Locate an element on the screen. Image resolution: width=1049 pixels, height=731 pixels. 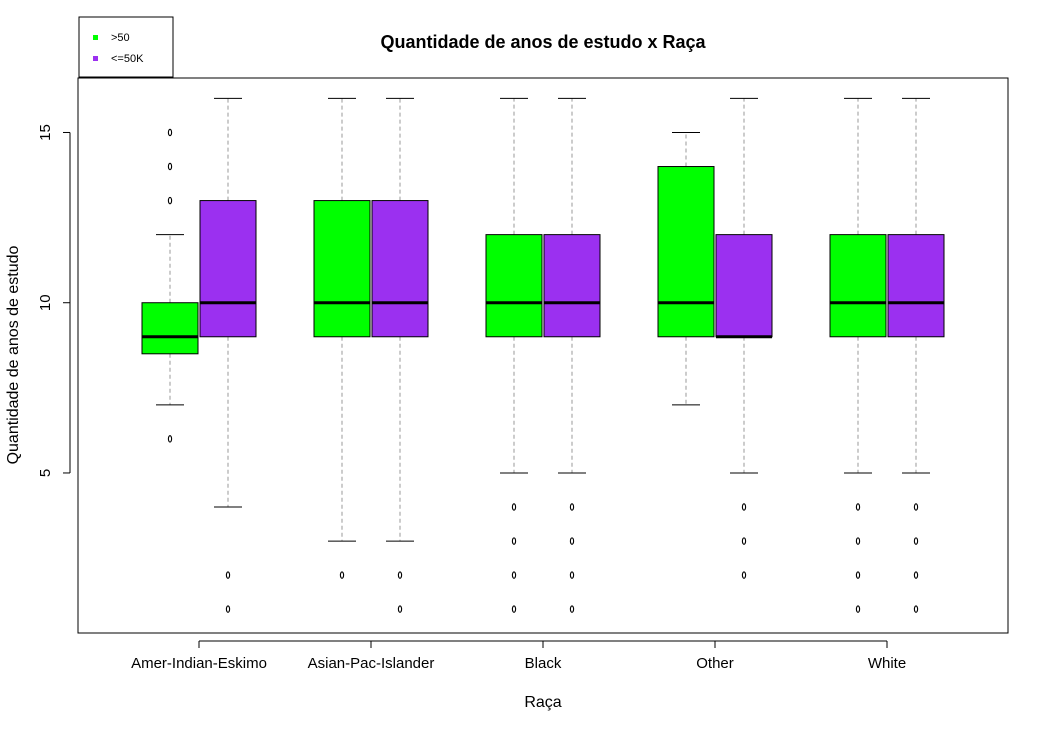
legend-swatch-le50k is located at coordinates (95, 58).